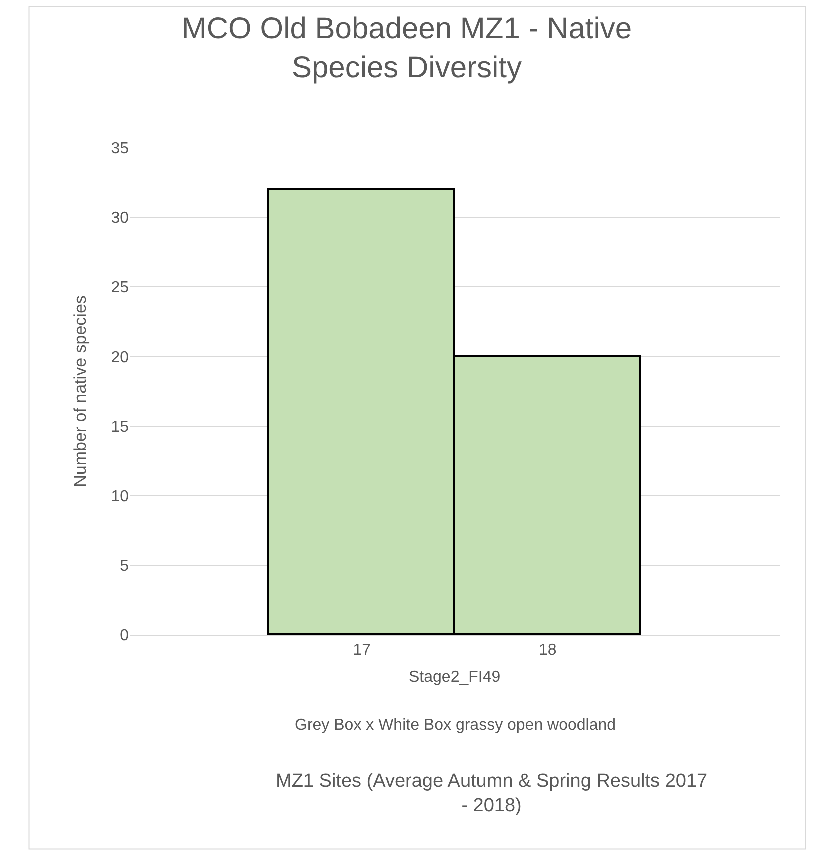 The image size is (814, 859). What do you see at coordinates (455, 677) in the screenshot?
I see `text: Stage2_FI49` at bounding box center [455, 677].